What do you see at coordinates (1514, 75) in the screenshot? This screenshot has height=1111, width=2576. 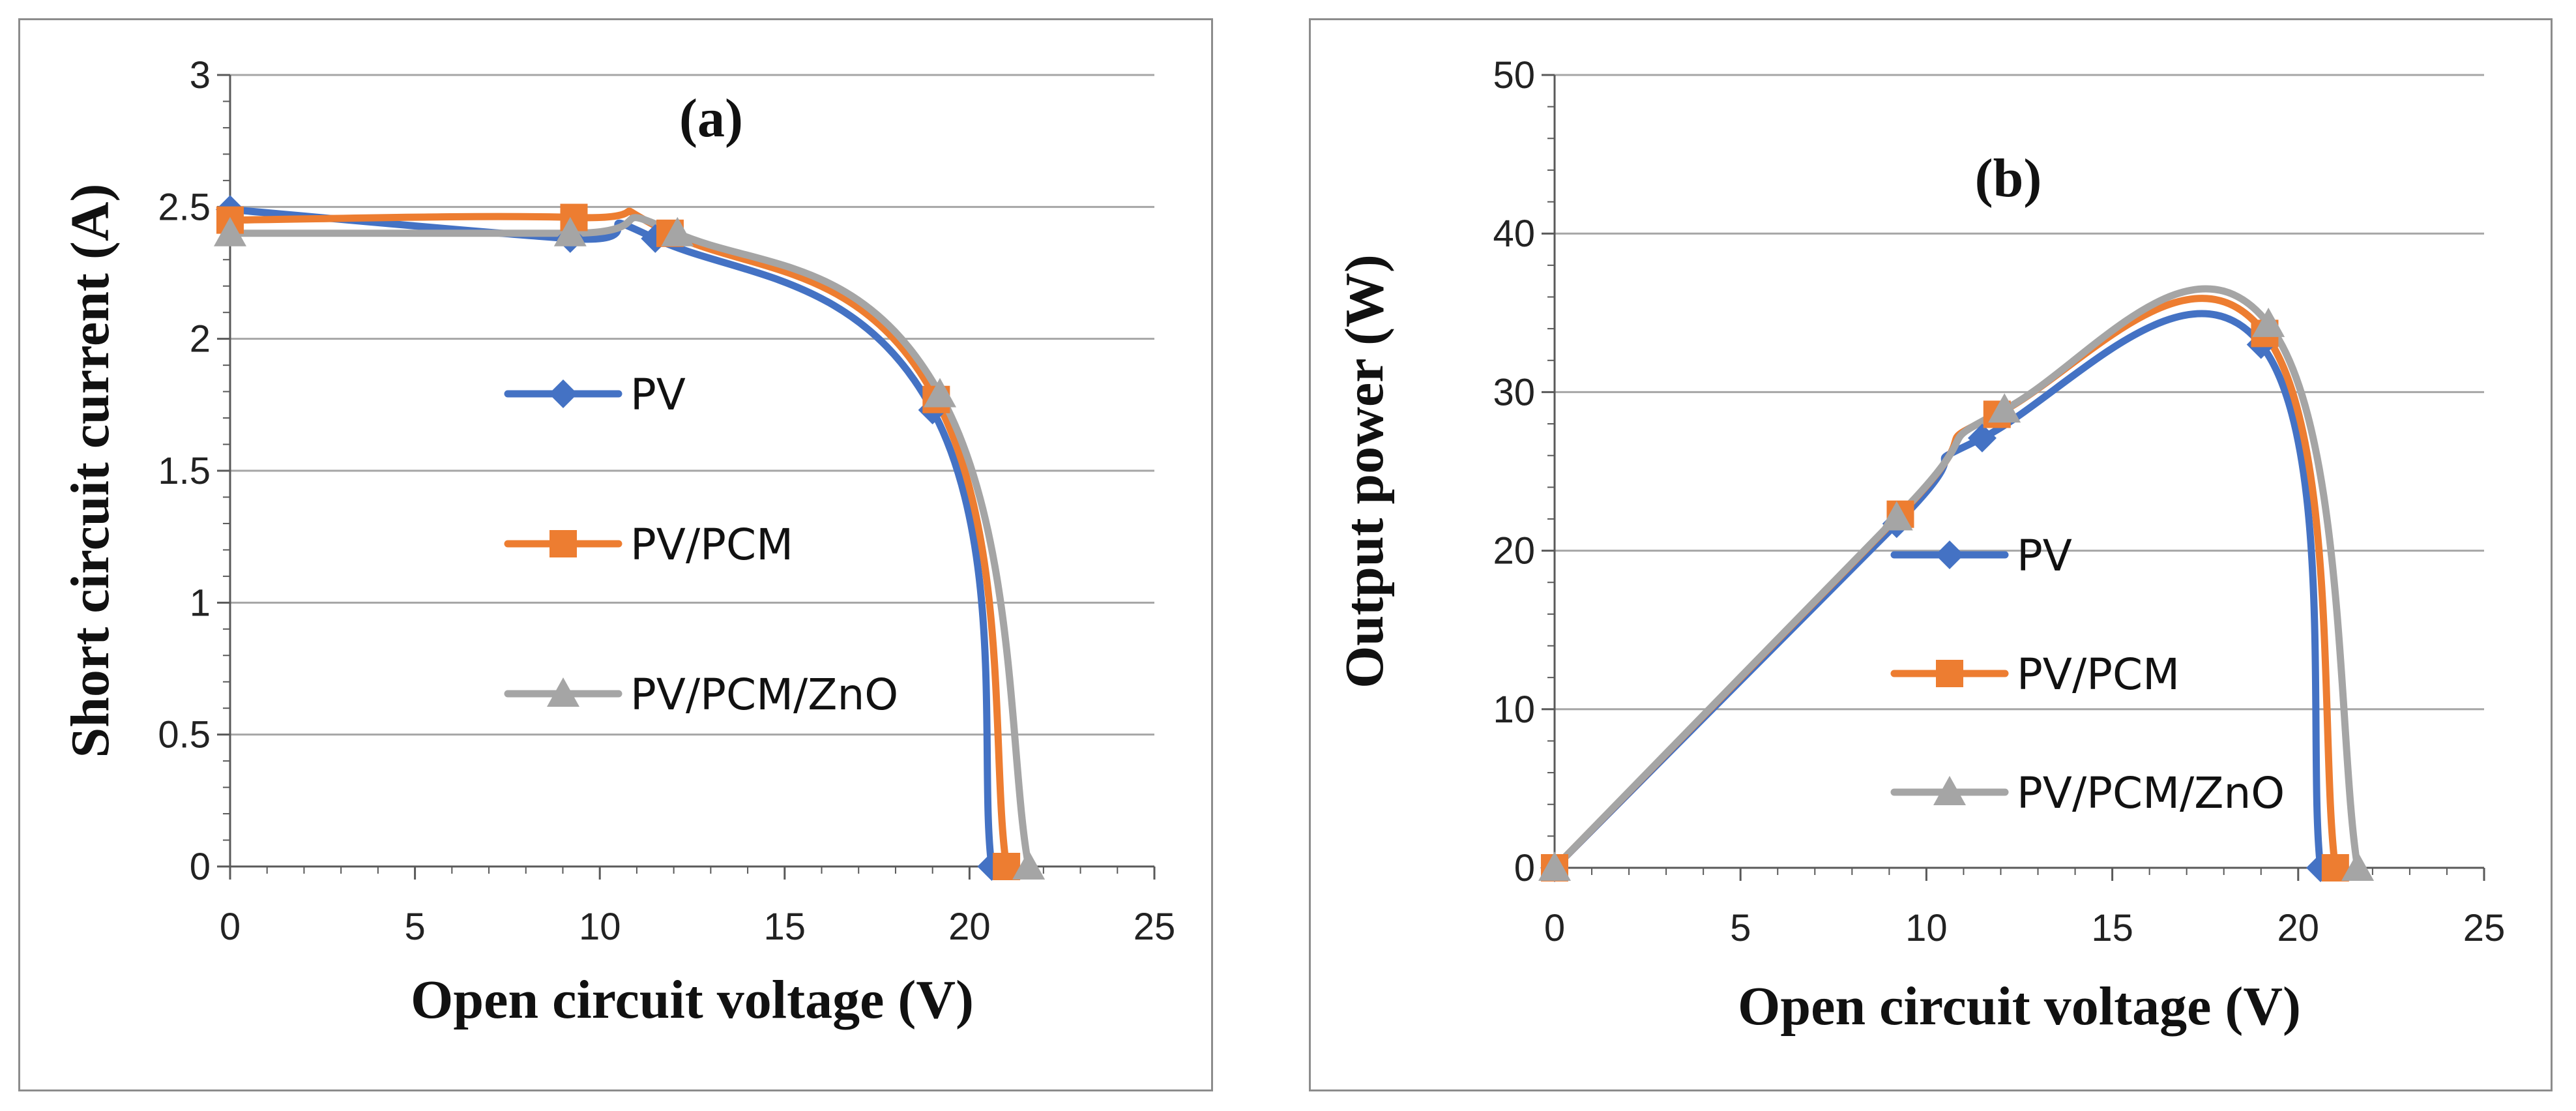 I see `y-tick-label: 50` at bounding box center [1514, 75].